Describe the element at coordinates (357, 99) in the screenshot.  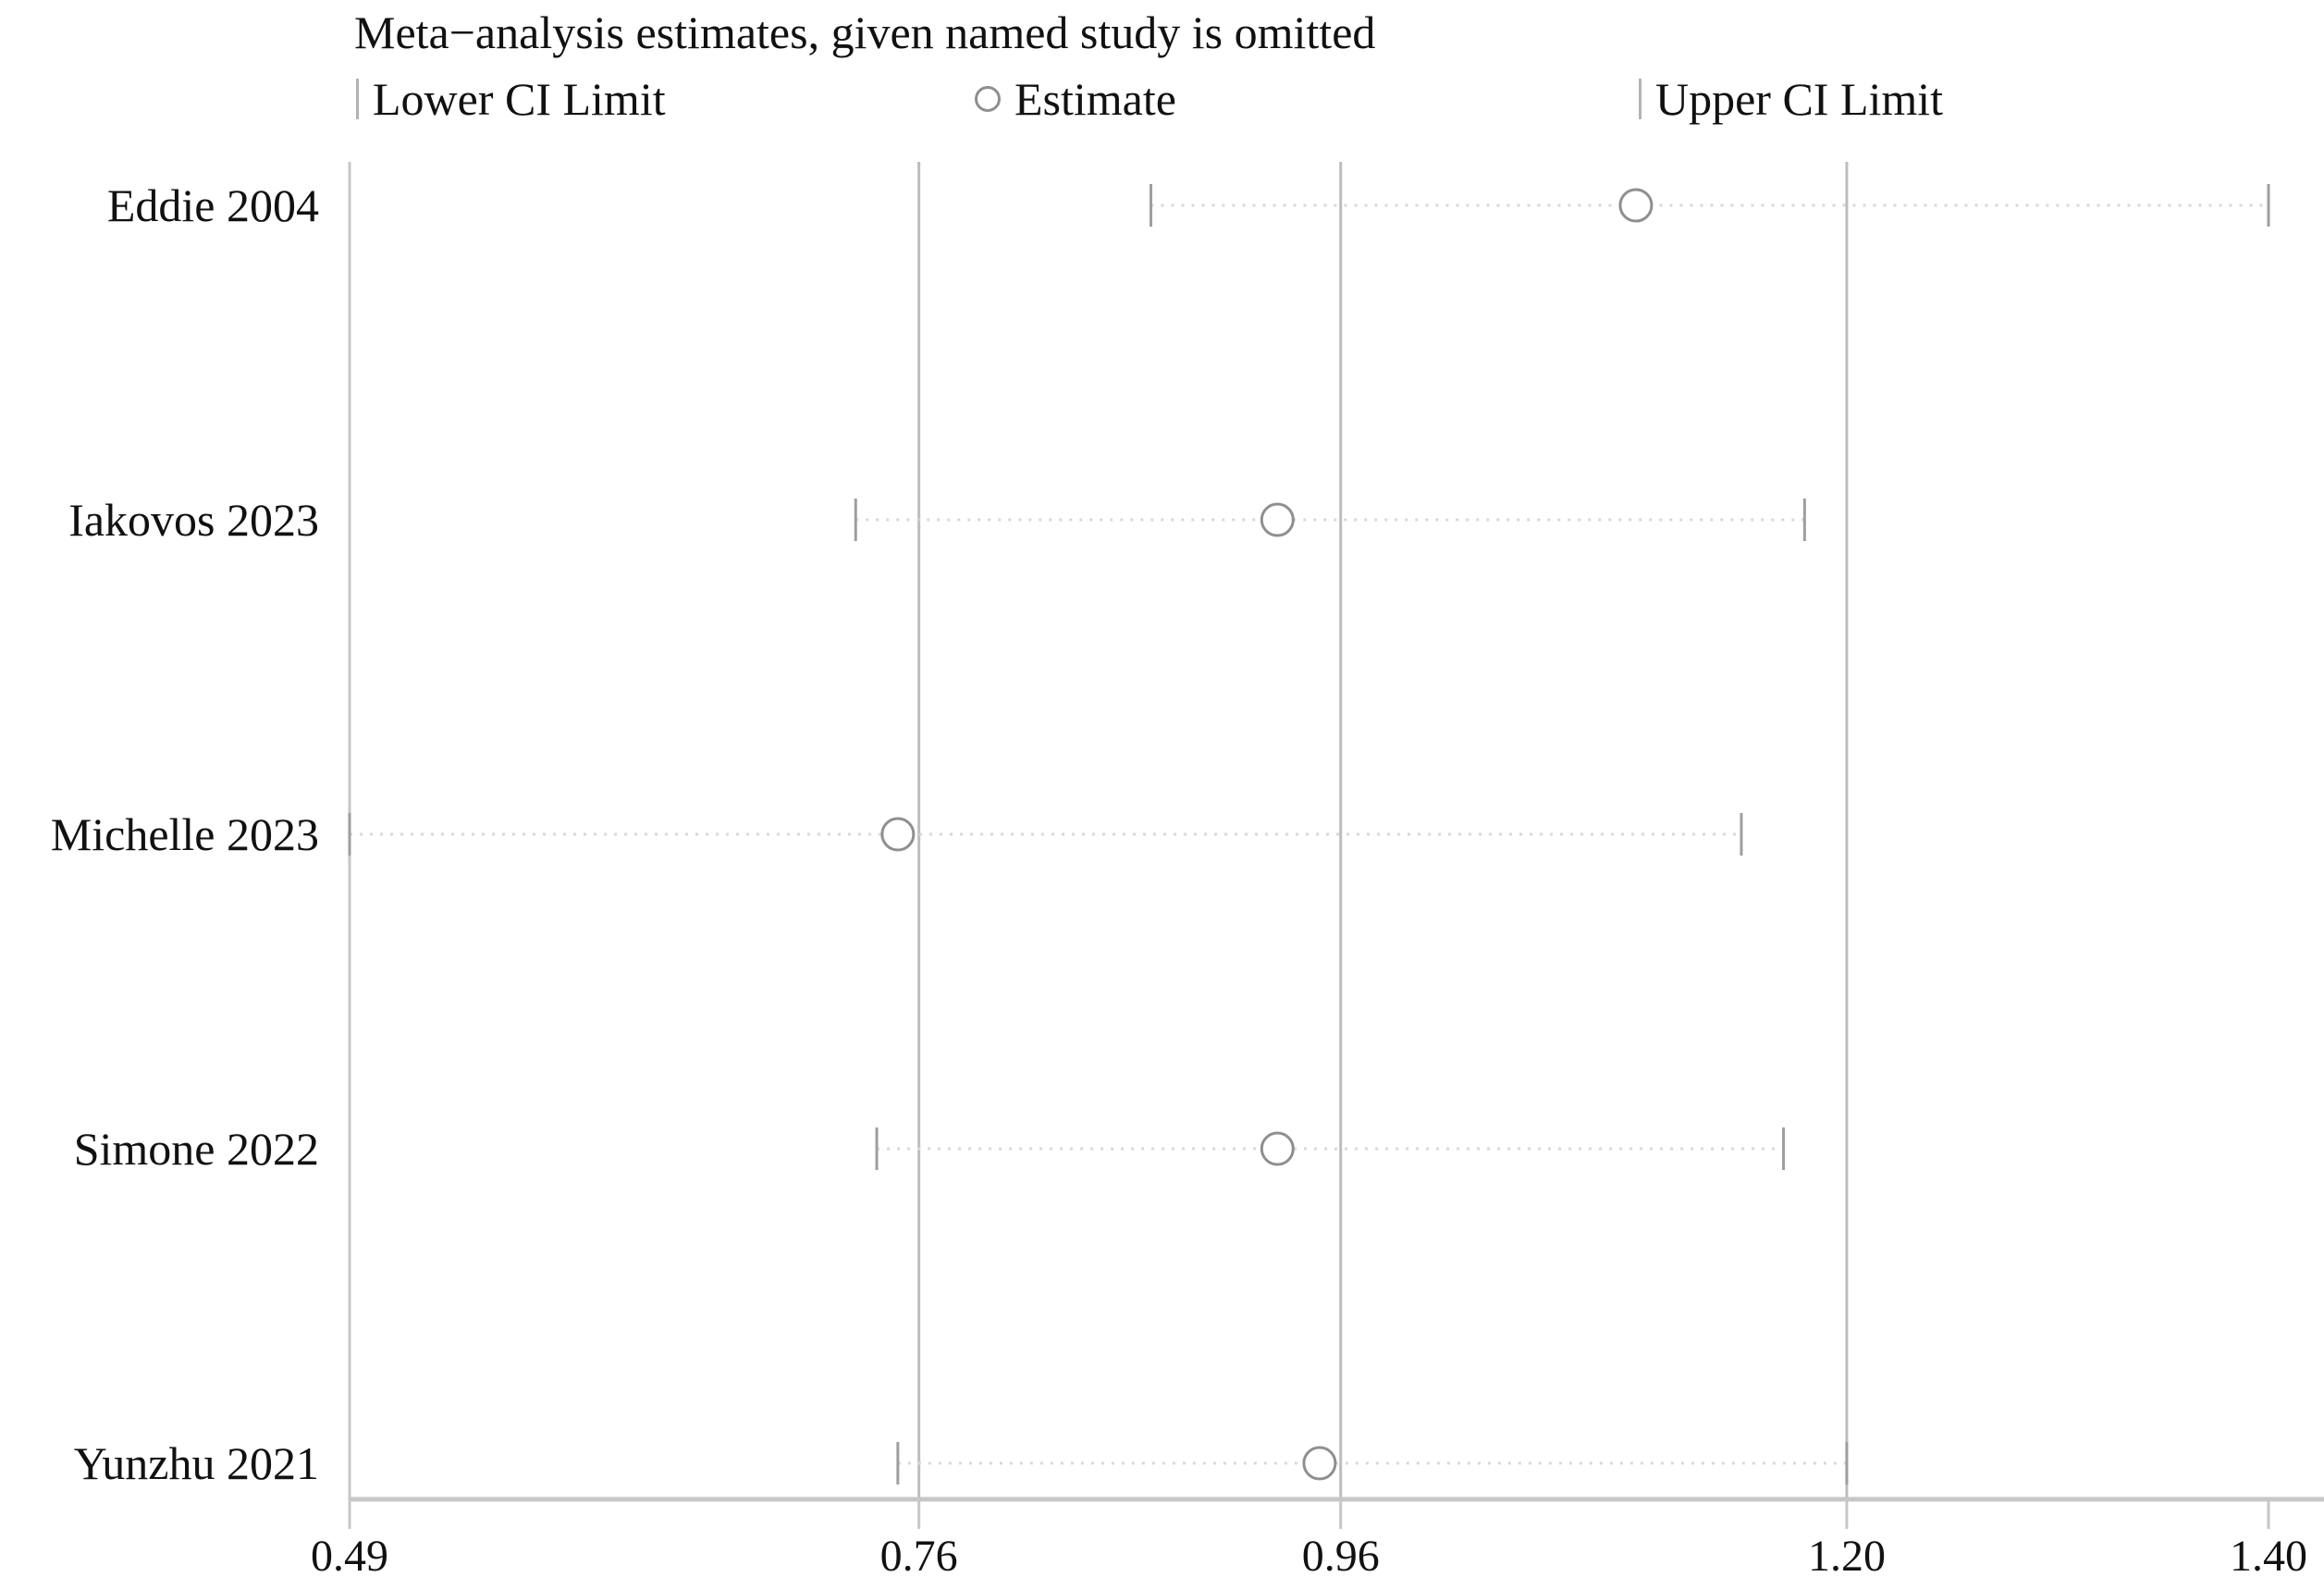
I see `lower-ci-tick-icon` at that location.